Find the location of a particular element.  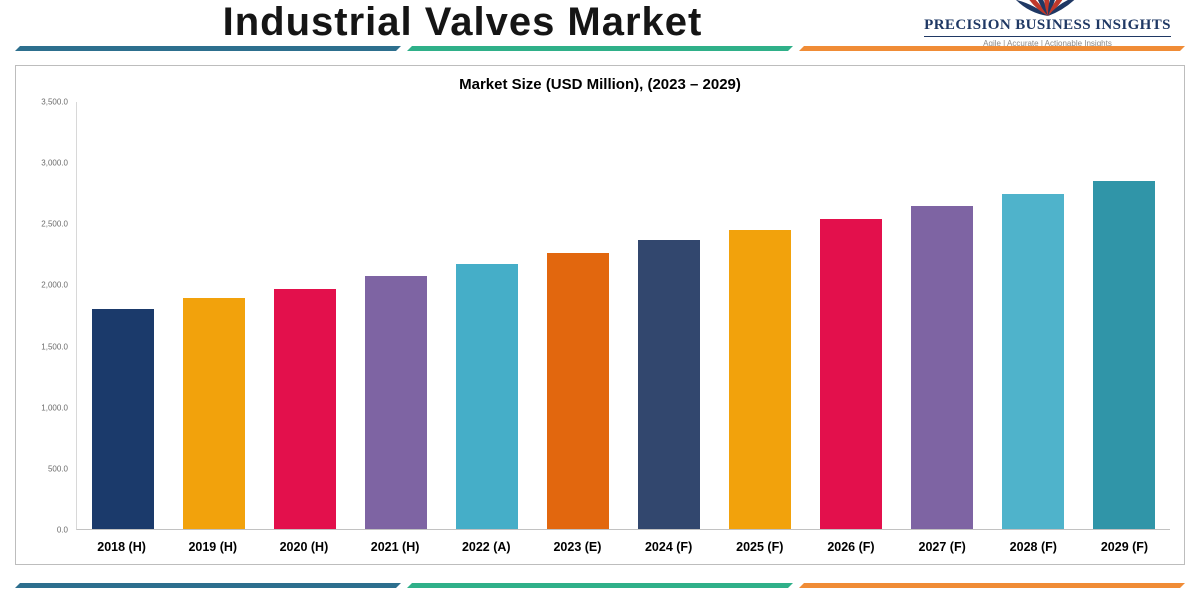

bar-2021 (H) is located at coordinates (395, 402).